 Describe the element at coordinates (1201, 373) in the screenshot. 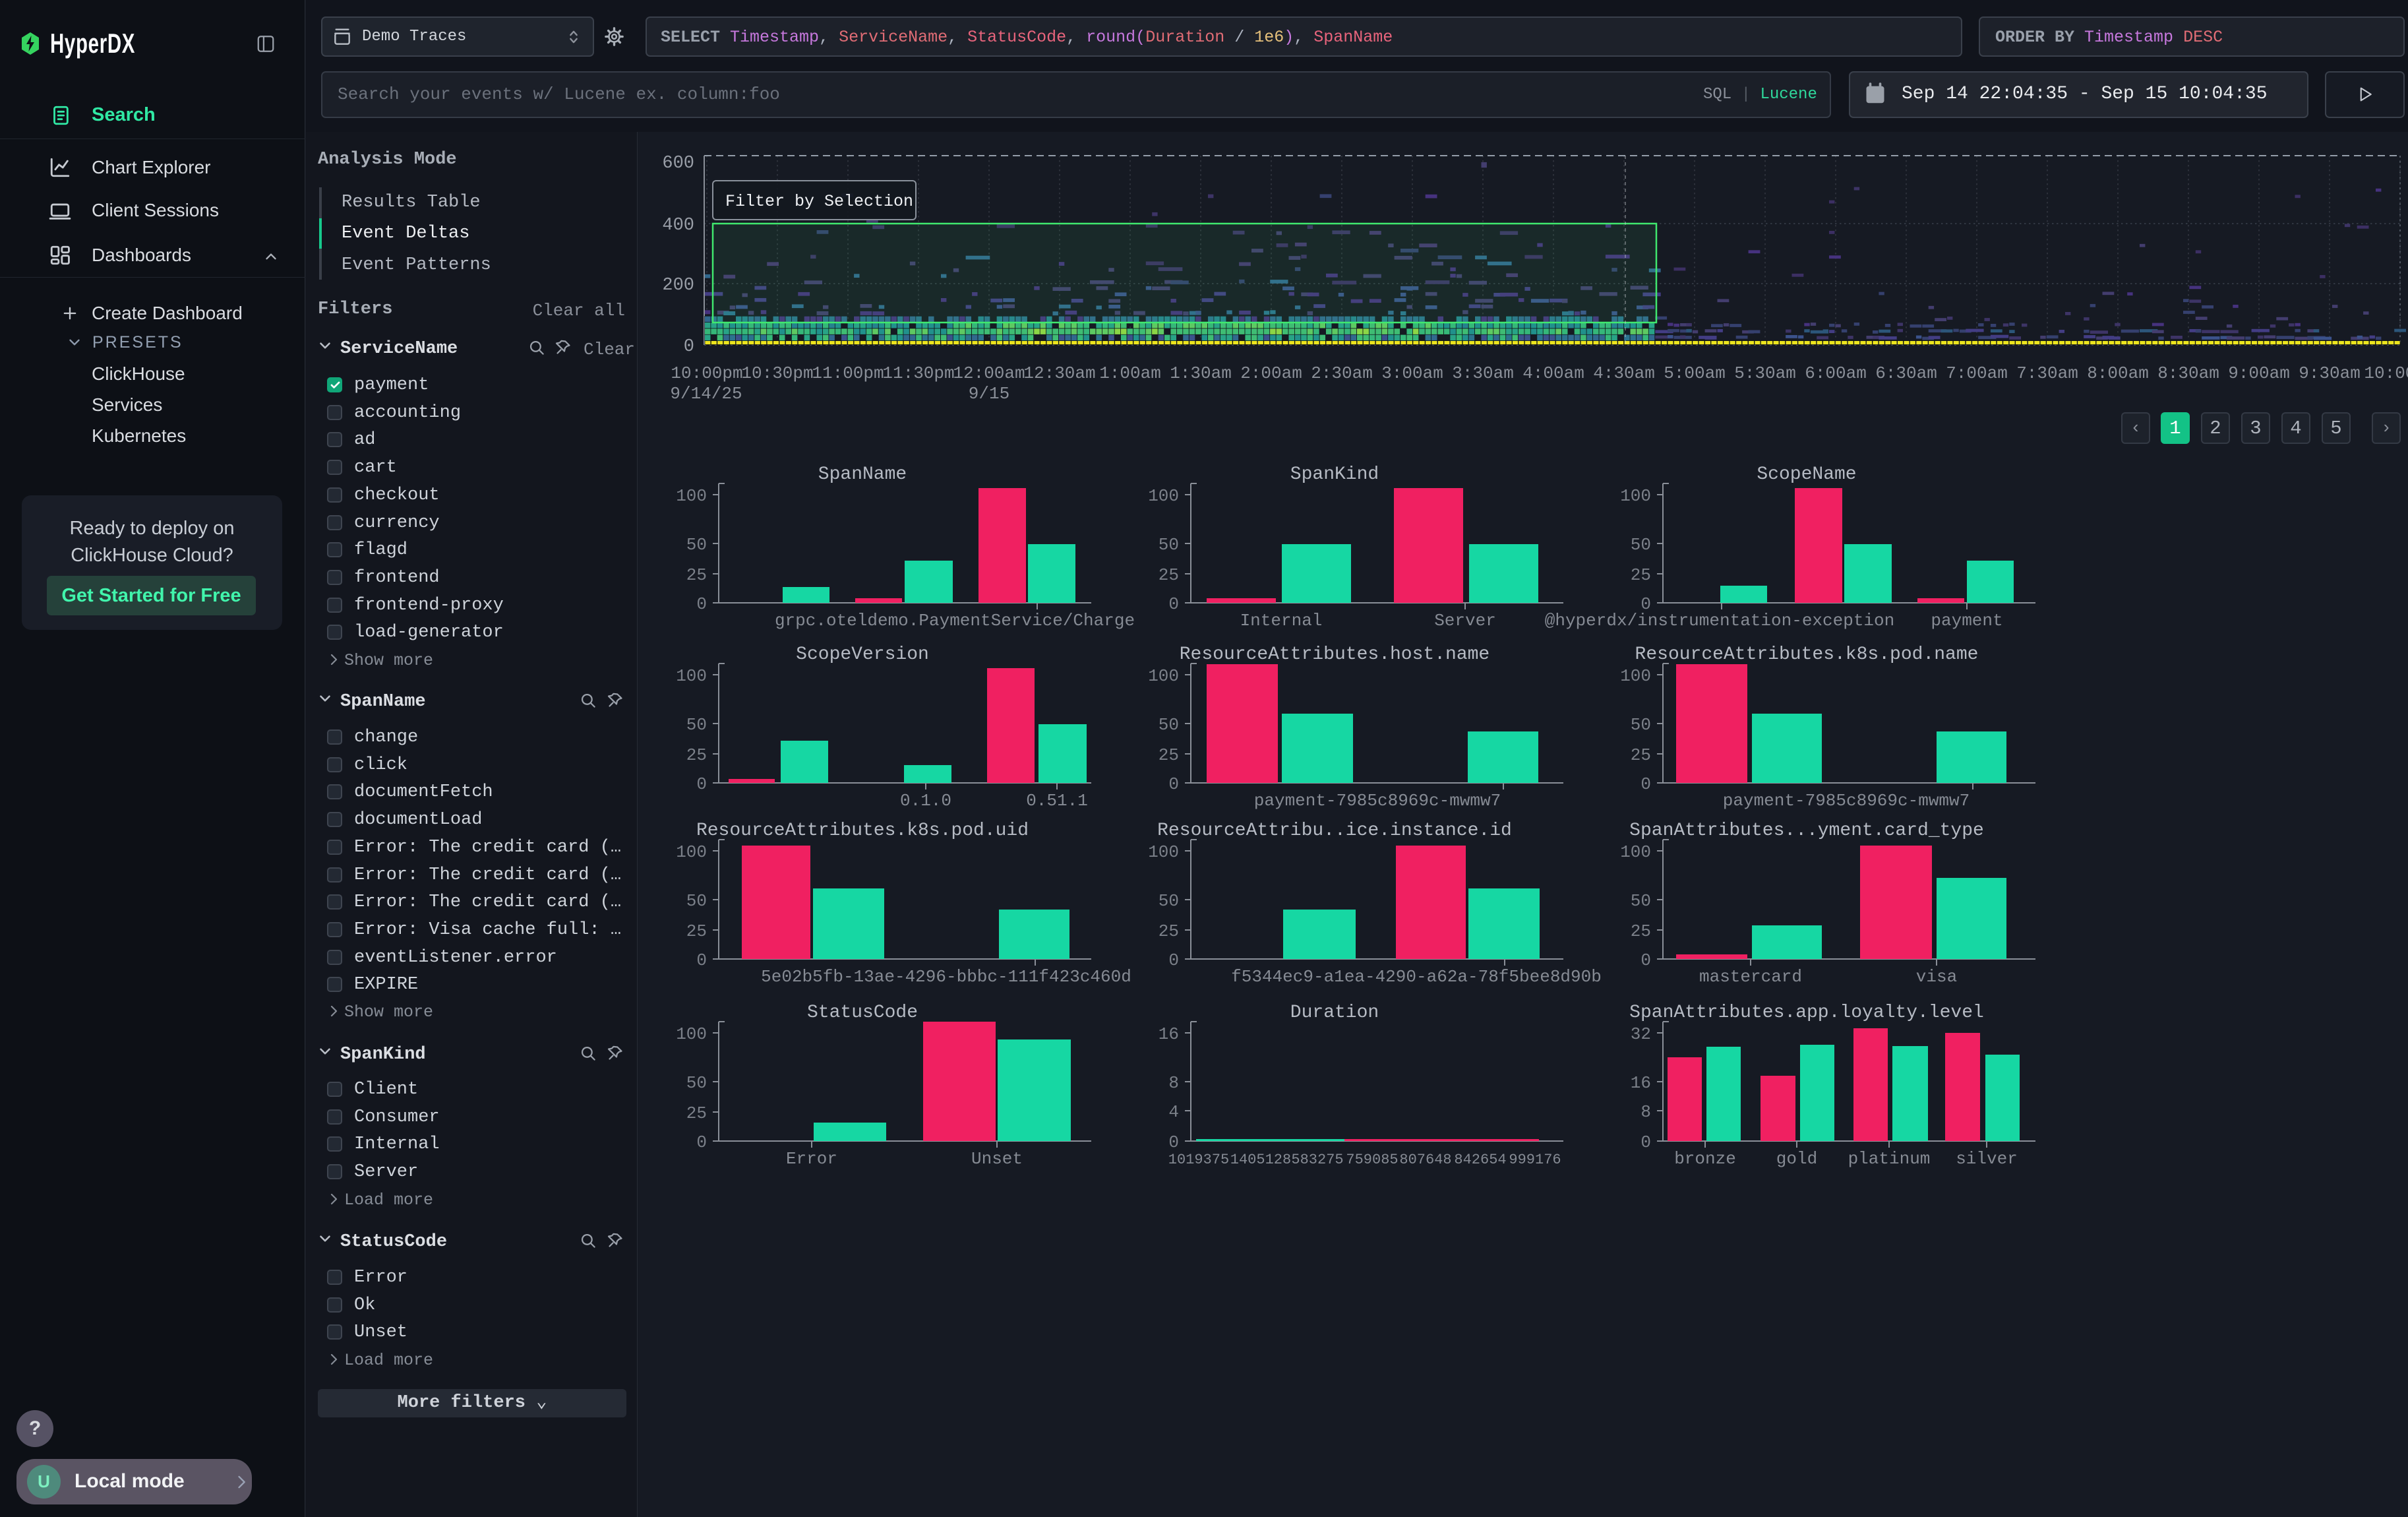

I see `svg-text: 1:30am` at that location.